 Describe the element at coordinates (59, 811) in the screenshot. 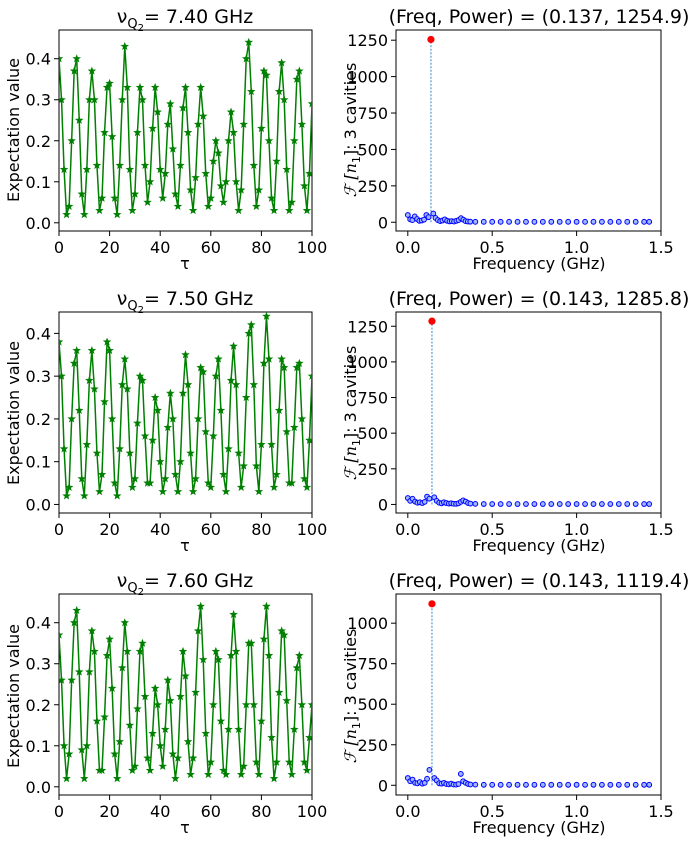

I see `x-tick-label: 0` at that location.